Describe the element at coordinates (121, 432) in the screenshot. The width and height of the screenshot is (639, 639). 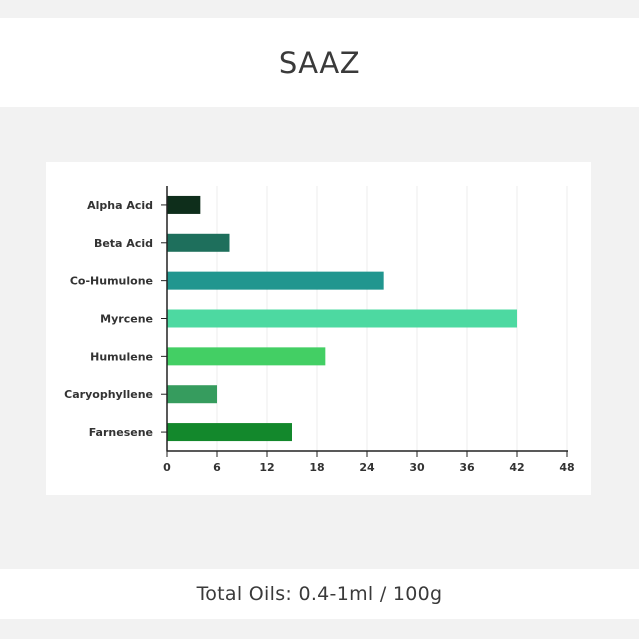
I see `category-label: Farnesene` at that location.